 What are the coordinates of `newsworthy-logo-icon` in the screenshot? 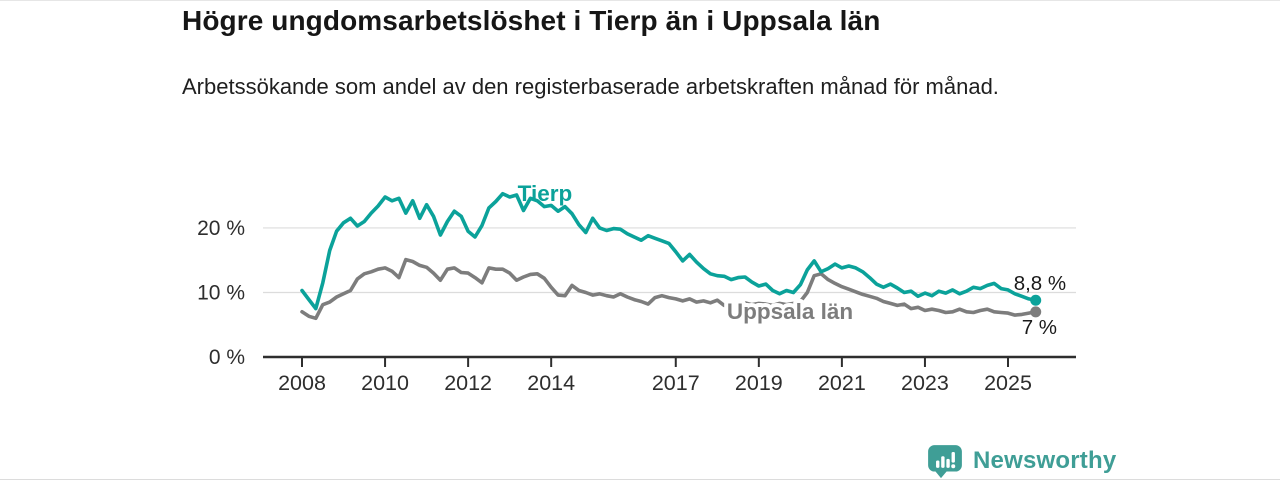 It's located at (945, 462).